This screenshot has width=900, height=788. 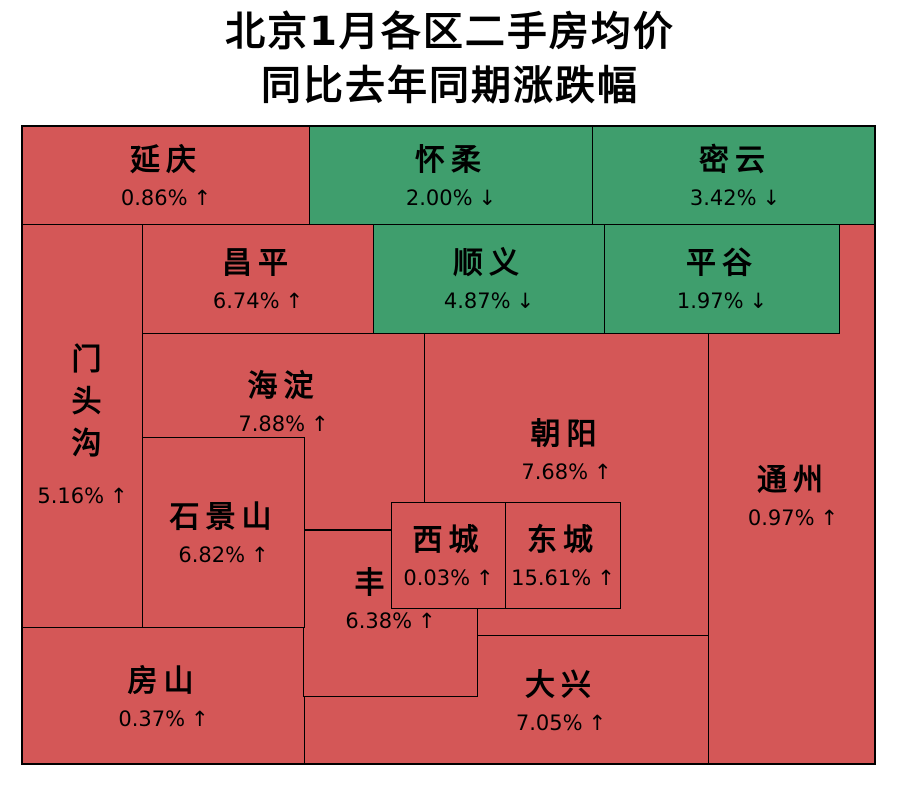 I want to click on region-change: 6.82% ↑, so click(x=223, y=555).